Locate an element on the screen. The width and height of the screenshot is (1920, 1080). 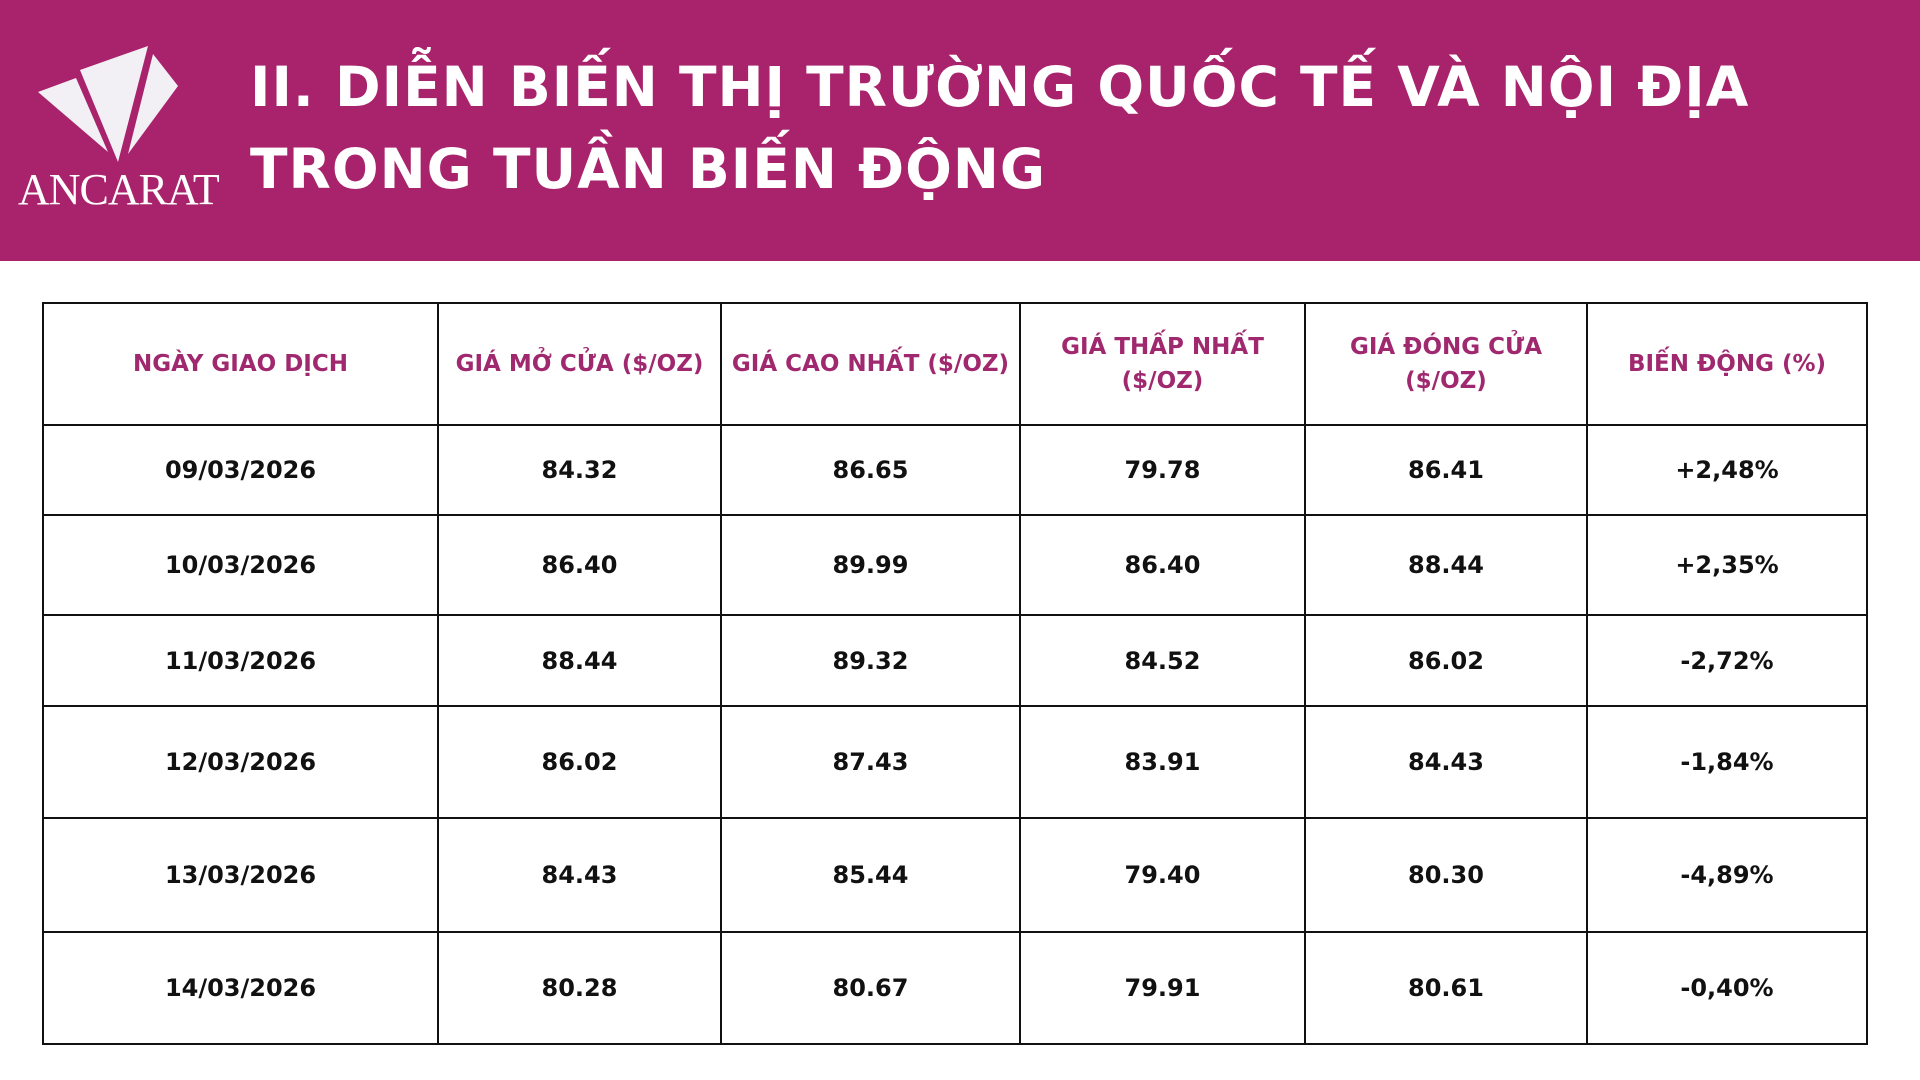
cell-close: 84.43 is located at coordinates (1446, 762).